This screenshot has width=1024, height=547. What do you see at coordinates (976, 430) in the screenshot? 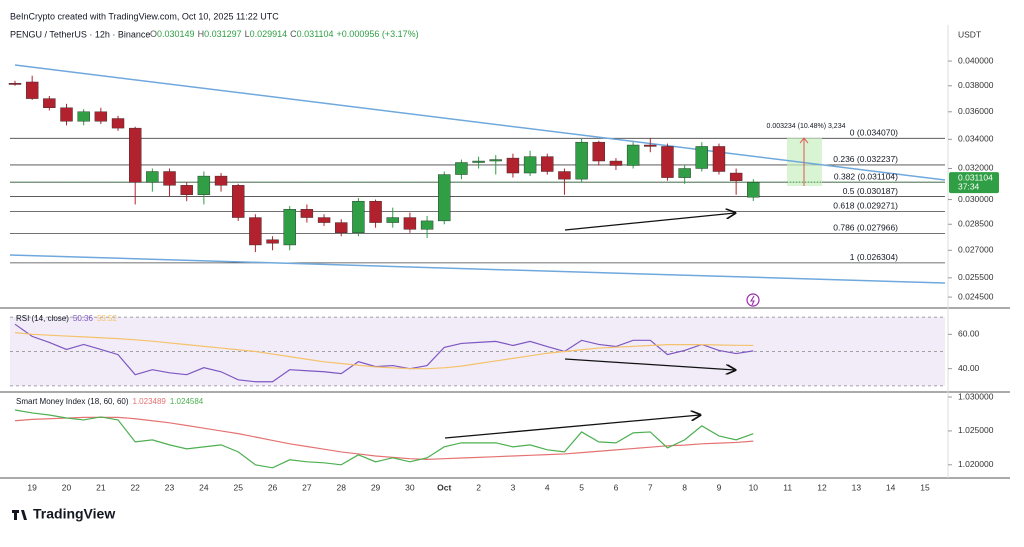
I see `y-tick-label: 1.025000` at bounding box center [976, 430].